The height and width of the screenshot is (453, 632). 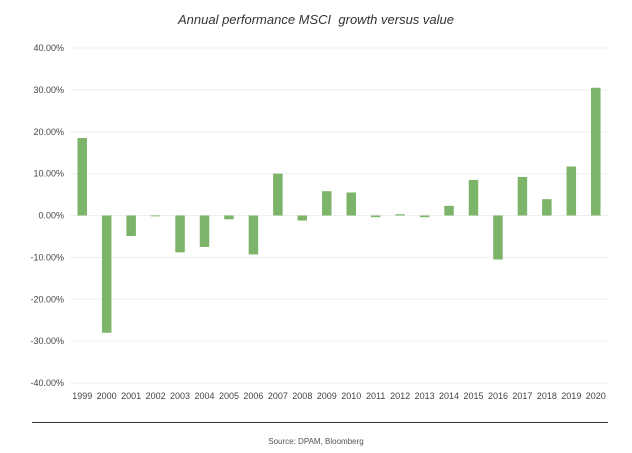 What do you see at coordinates (596, 151) in the screenshot?
I see `bar-2020` at bounding box center [596, 151].